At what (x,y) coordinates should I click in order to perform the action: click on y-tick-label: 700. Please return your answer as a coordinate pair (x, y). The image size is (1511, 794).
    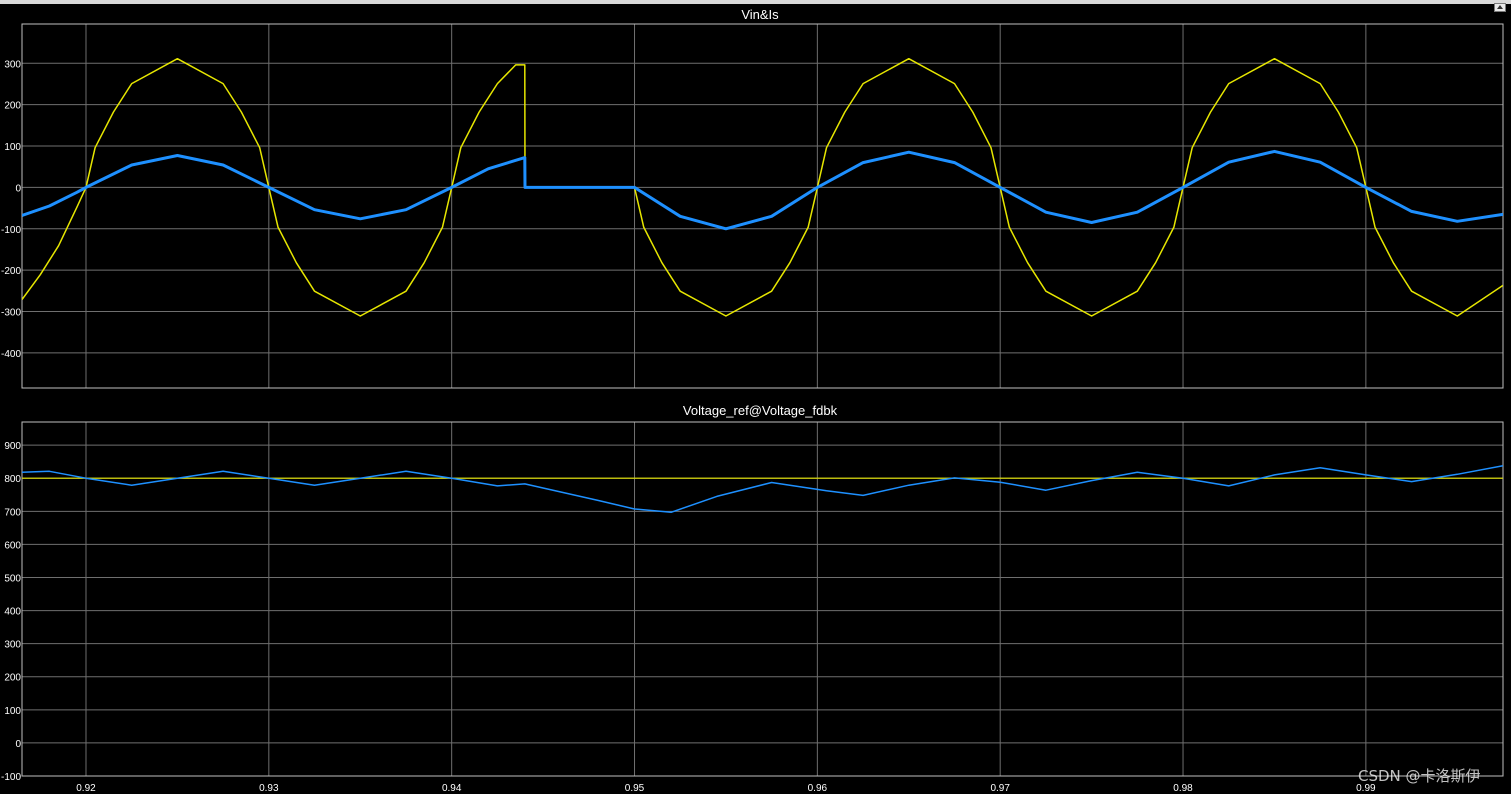
    Looking at the image, I should click on (12, 512).